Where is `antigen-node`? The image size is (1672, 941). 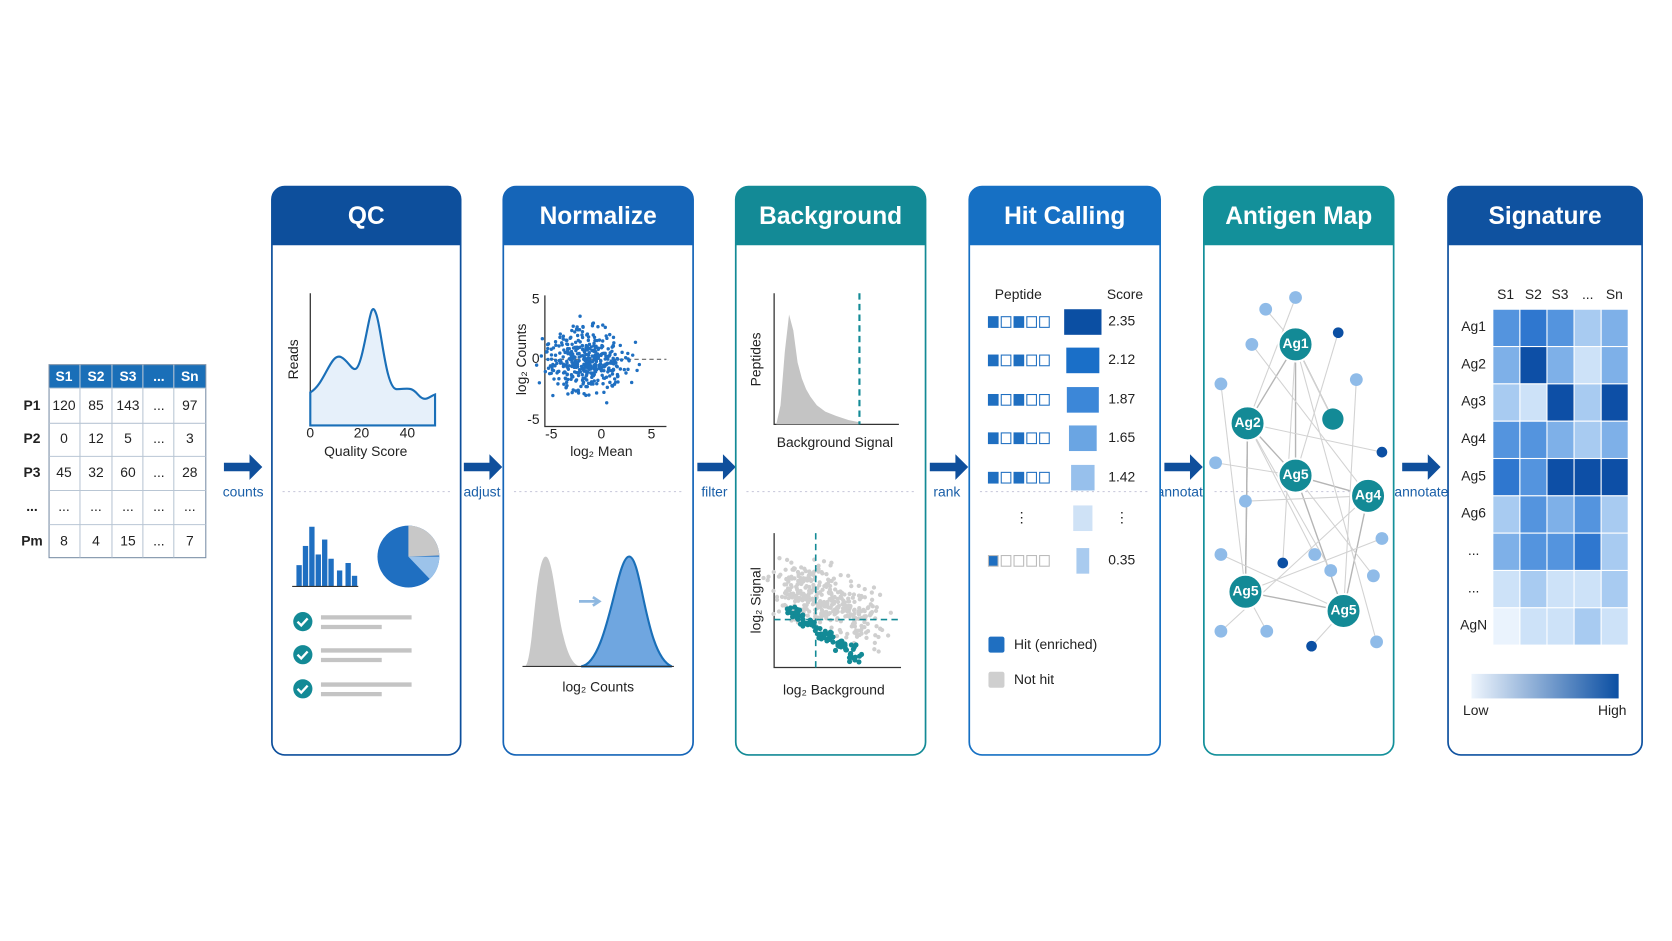
antigen-node is located at coordinates (1343, 611).